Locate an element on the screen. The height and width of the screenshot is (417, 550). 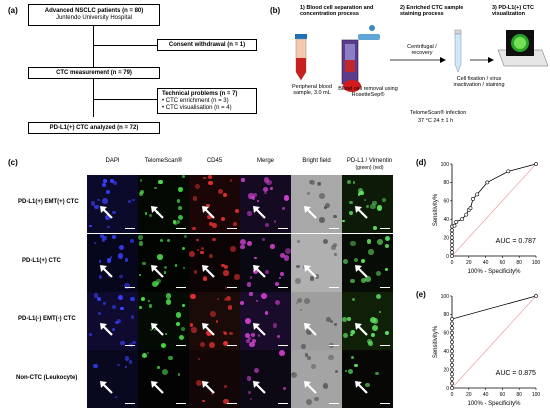
col-pdl1-sub: (green) (red) is located at coordinates (369, 168).